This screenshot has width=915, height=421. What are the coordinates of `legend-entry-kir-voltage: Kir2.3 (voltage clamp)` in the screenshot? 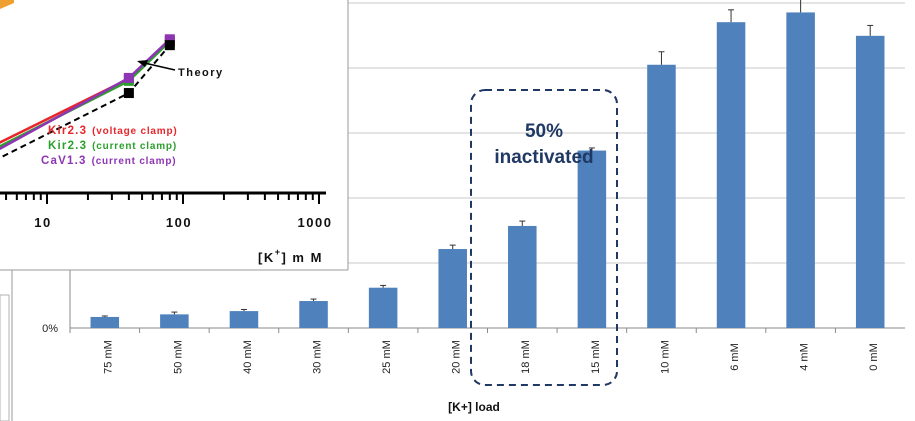 It's located at (113, 131).